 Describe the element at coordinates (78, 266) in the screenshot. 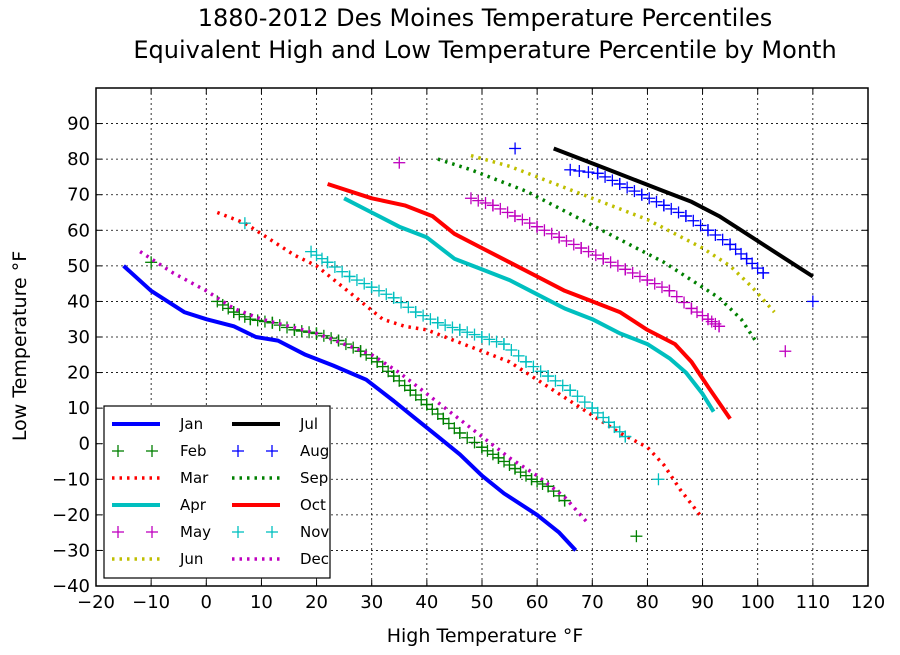

I see `y-tick-label: 50` at that location.